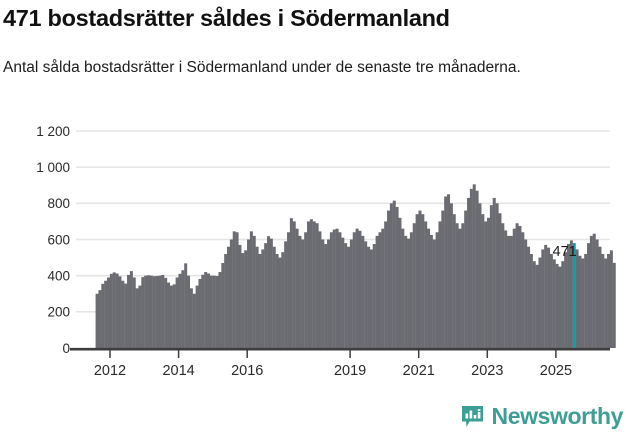 The image size is (631, 439). Describe the element at coordinates (541, 416) in the screenshot. I see `newsworthy-logo: Newsworthy` at that location.